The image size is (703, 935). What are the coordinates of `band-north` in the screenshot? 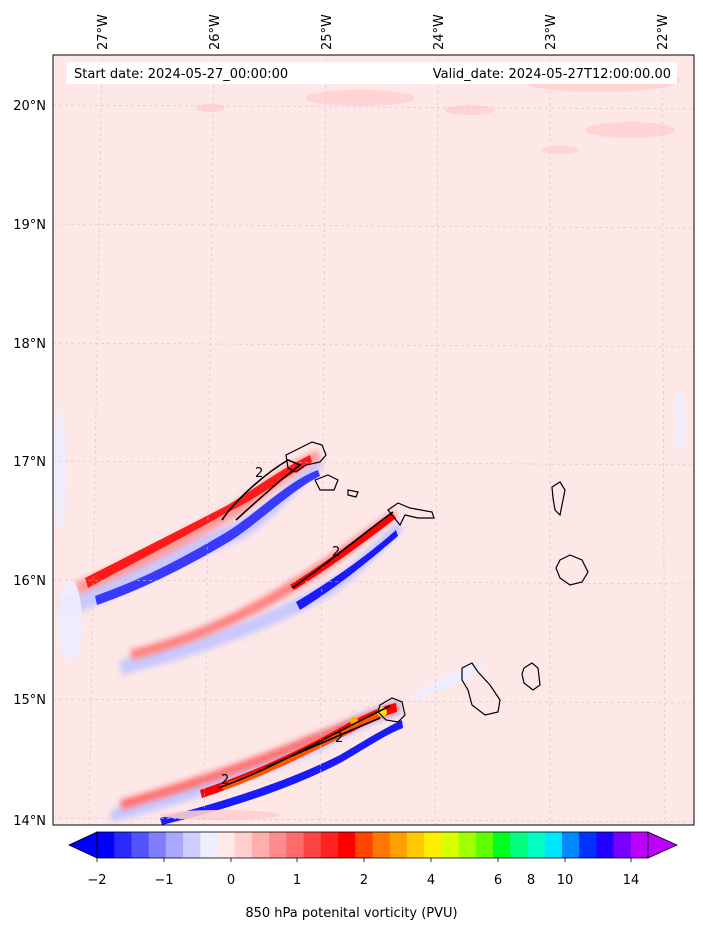 It's located at (191, 535).